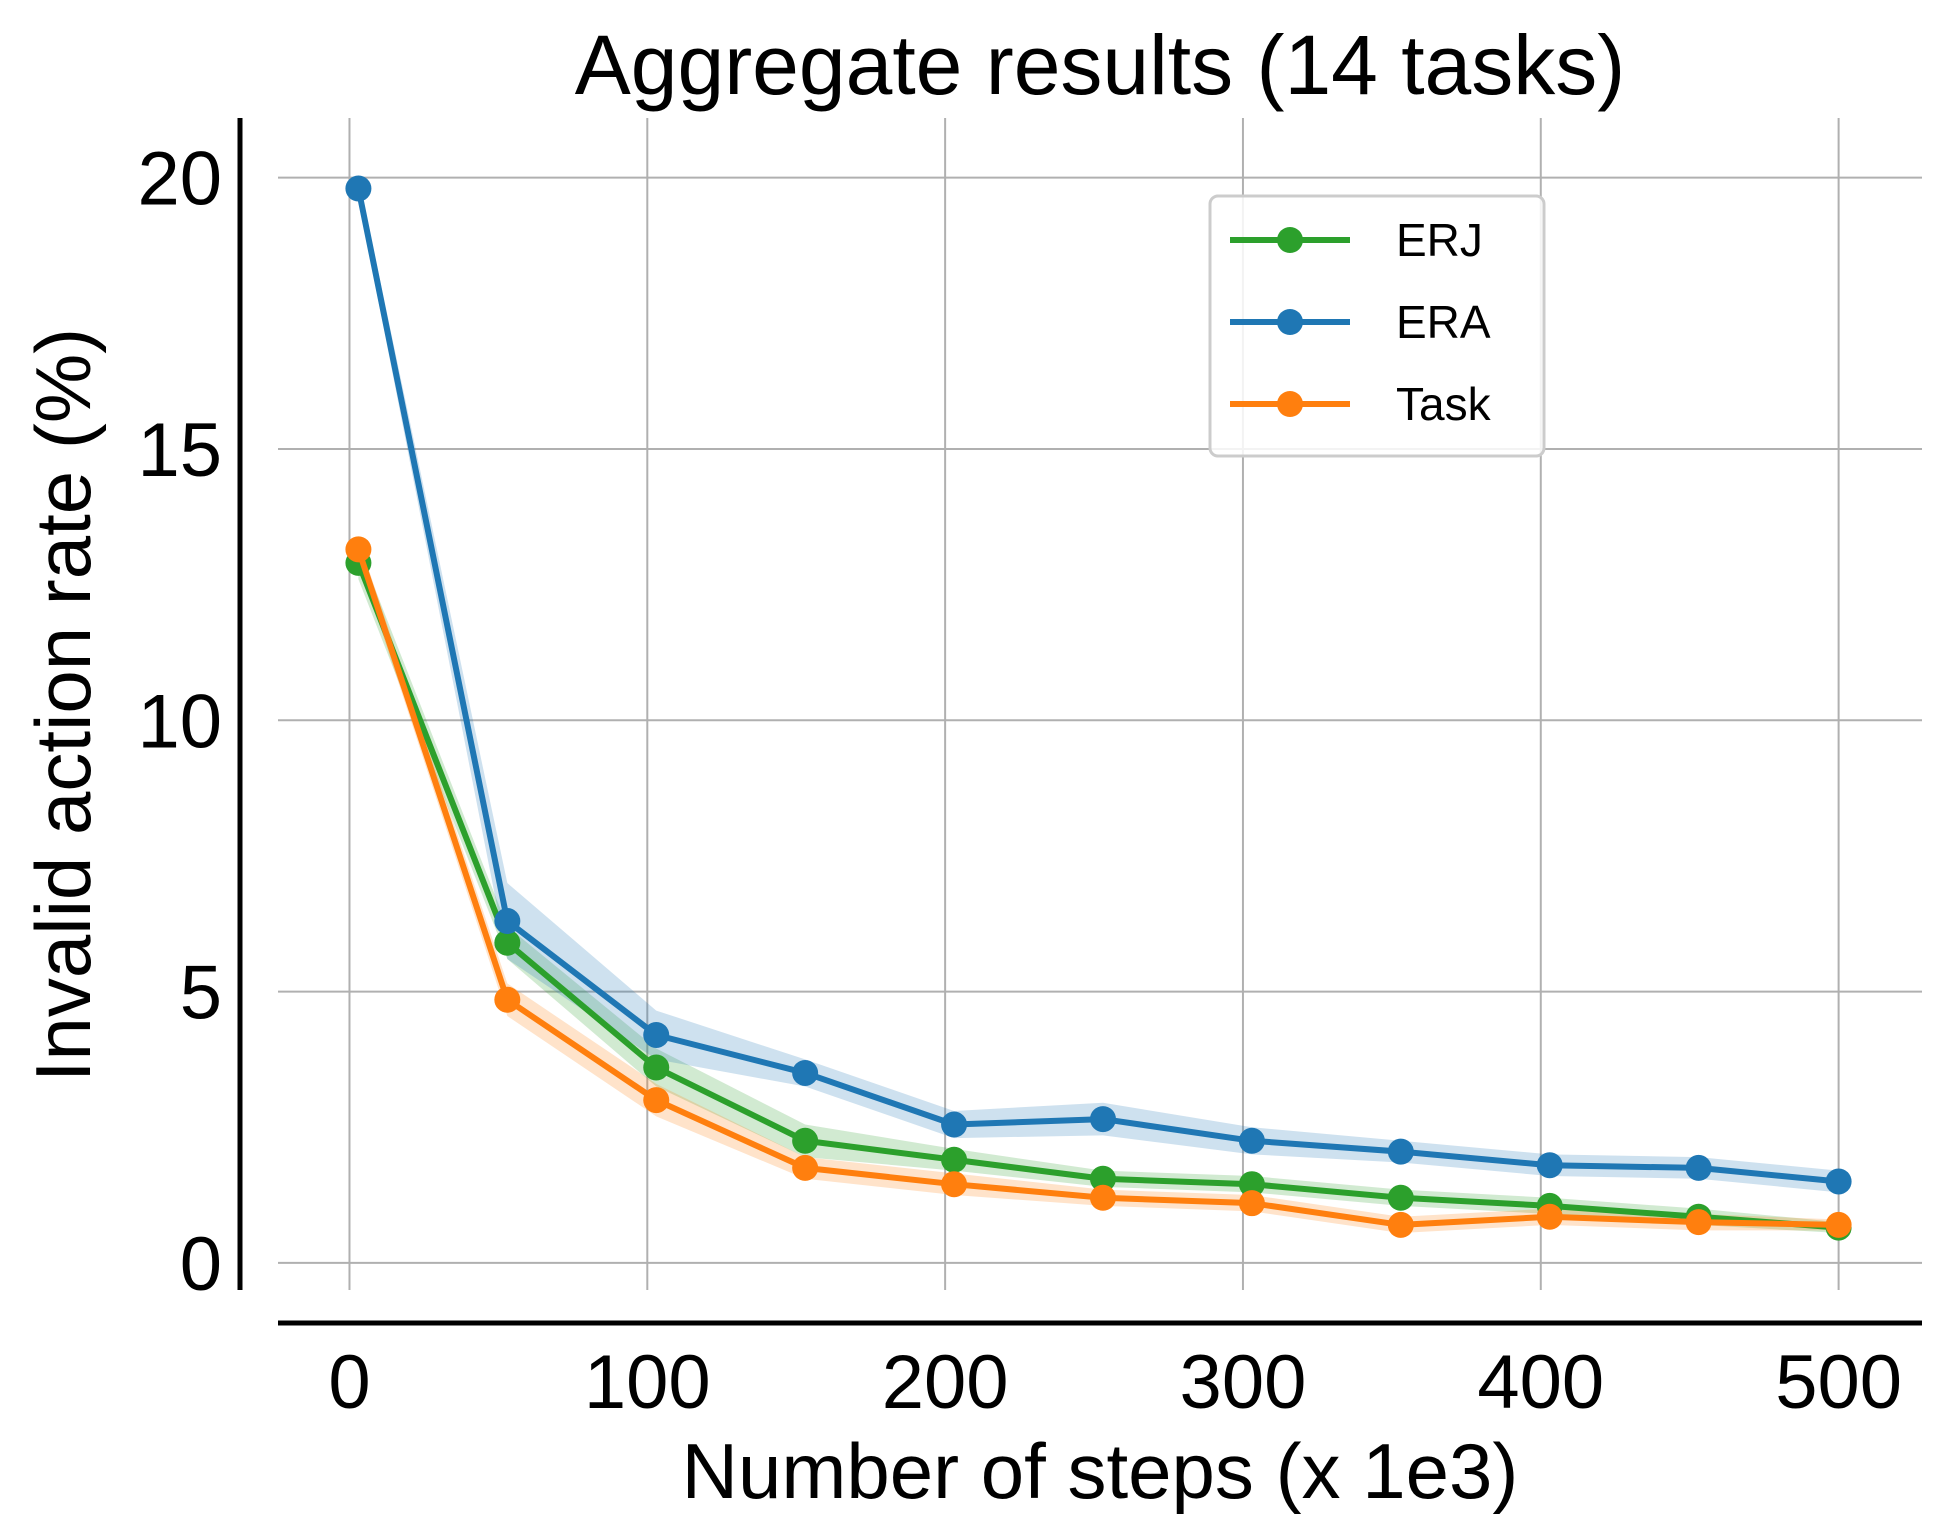 This screenshot has height=1534, width=1937. I want to click on legend-label-task: Task, so click(1444, 404).